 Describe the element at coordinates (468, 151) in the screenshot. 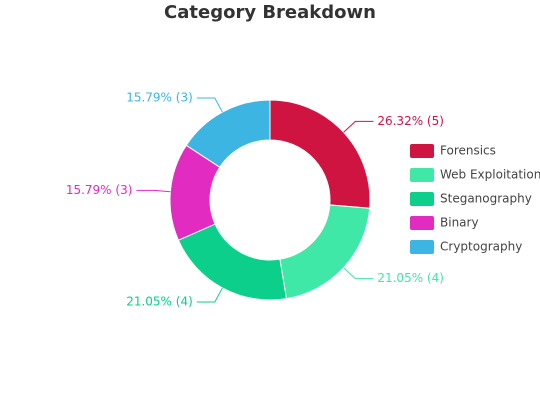

I see `legend-label: Forensics` at that location.